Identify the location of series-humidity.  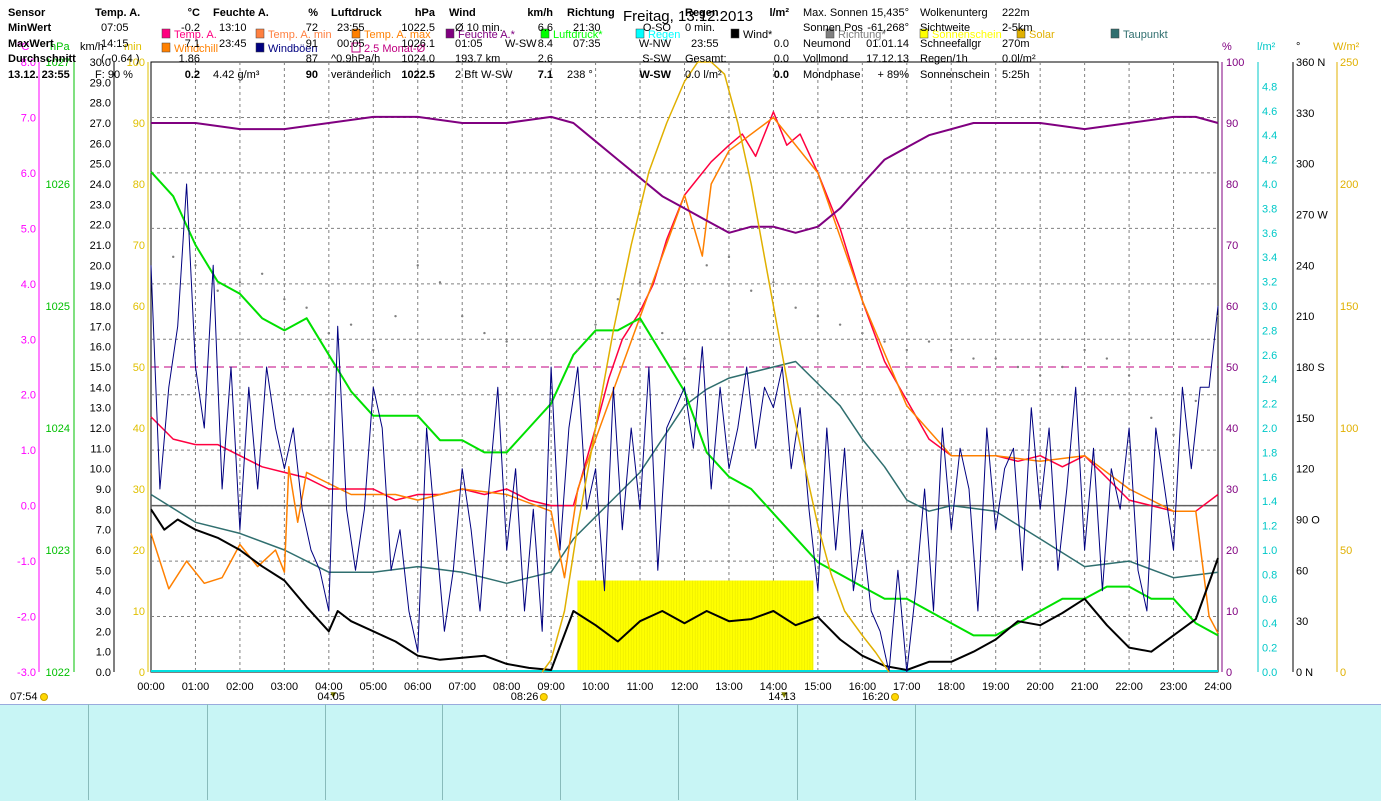
(685, 174).